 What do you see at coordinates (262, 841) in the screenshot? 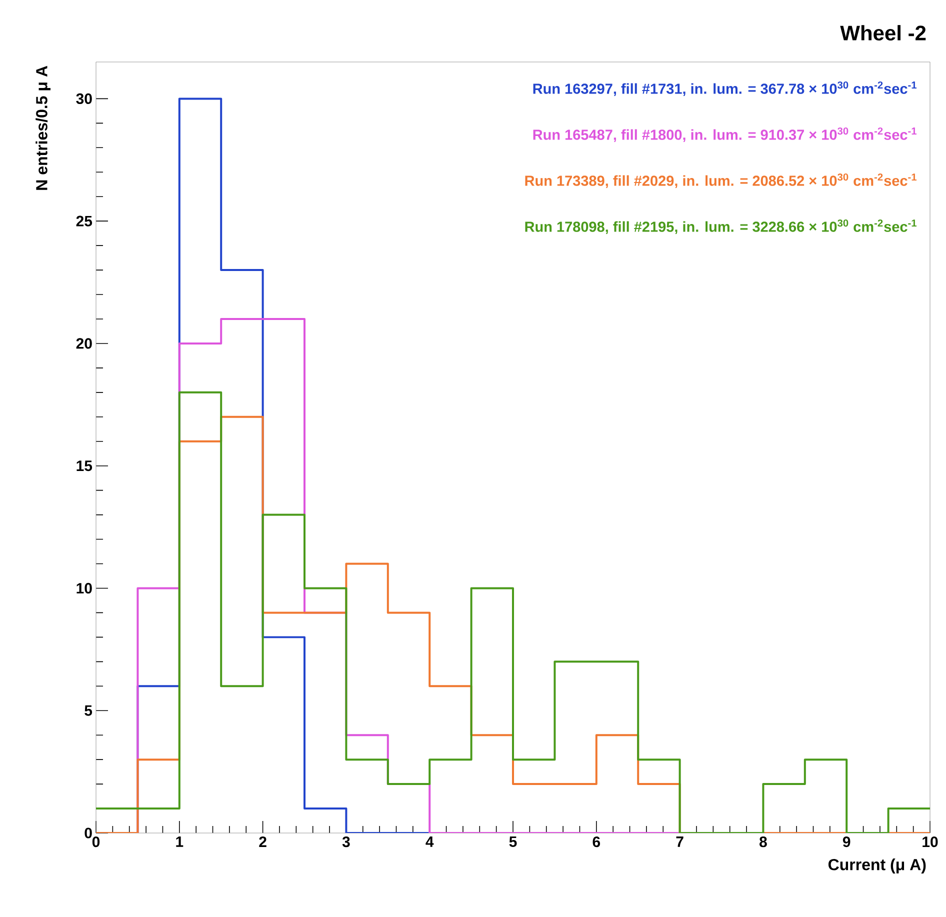
I see `x-tick-label: 2` at bounding box center [262, 841].